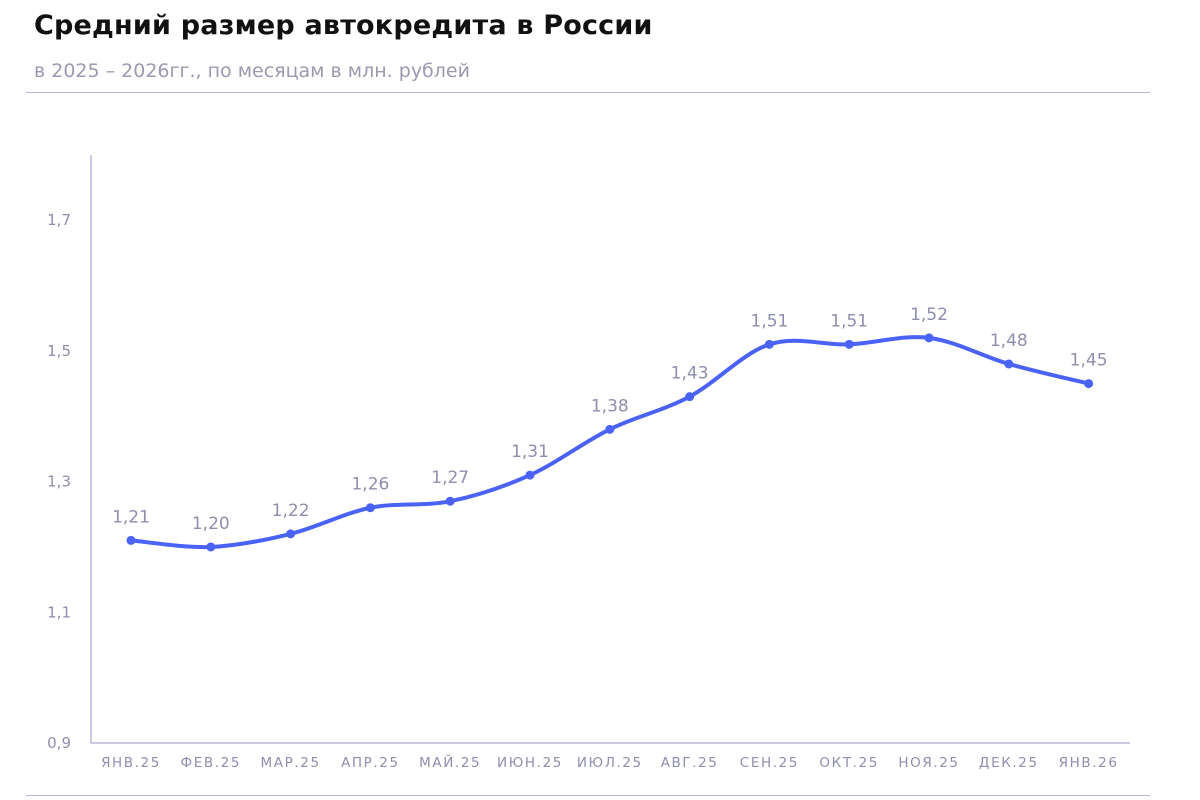 The width and height of the screenshot is (1200, 800). I want to click on chart-title: Средний размер автокредита в России, so click(343, 25).